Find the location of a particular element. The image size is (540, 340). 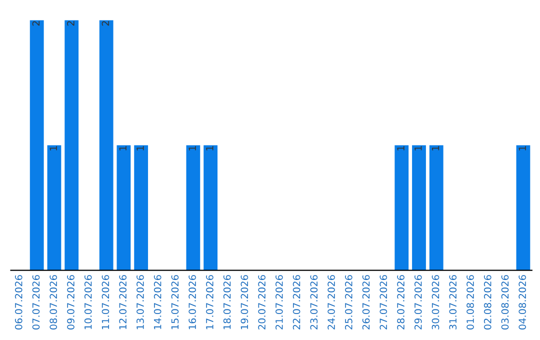

x-tick-label: 02.08.2026 is located at coordinates (488, 302).